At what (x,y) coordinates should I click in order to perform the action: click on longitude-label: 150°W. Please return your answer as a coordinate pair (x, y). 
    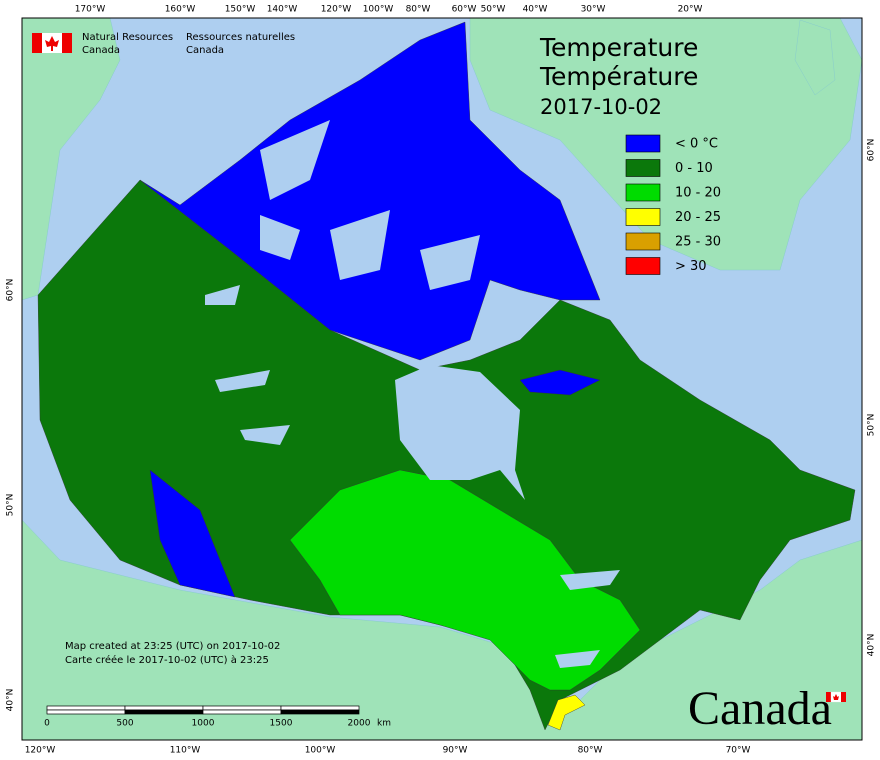
    Looking at the image, I should click on (240, 10).